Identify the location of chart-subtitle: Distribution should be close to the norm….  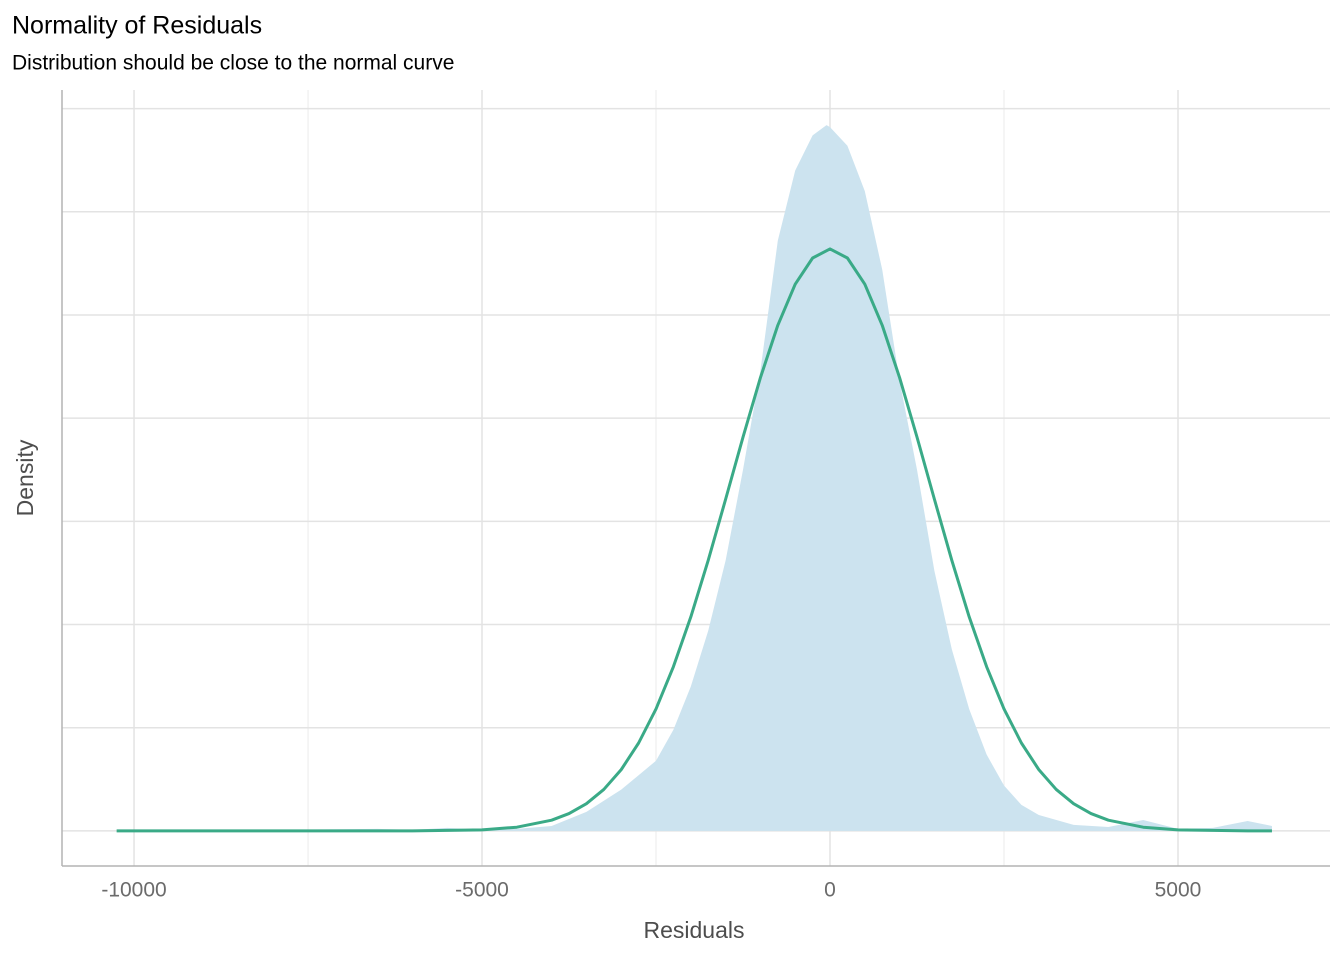
(233, 63).